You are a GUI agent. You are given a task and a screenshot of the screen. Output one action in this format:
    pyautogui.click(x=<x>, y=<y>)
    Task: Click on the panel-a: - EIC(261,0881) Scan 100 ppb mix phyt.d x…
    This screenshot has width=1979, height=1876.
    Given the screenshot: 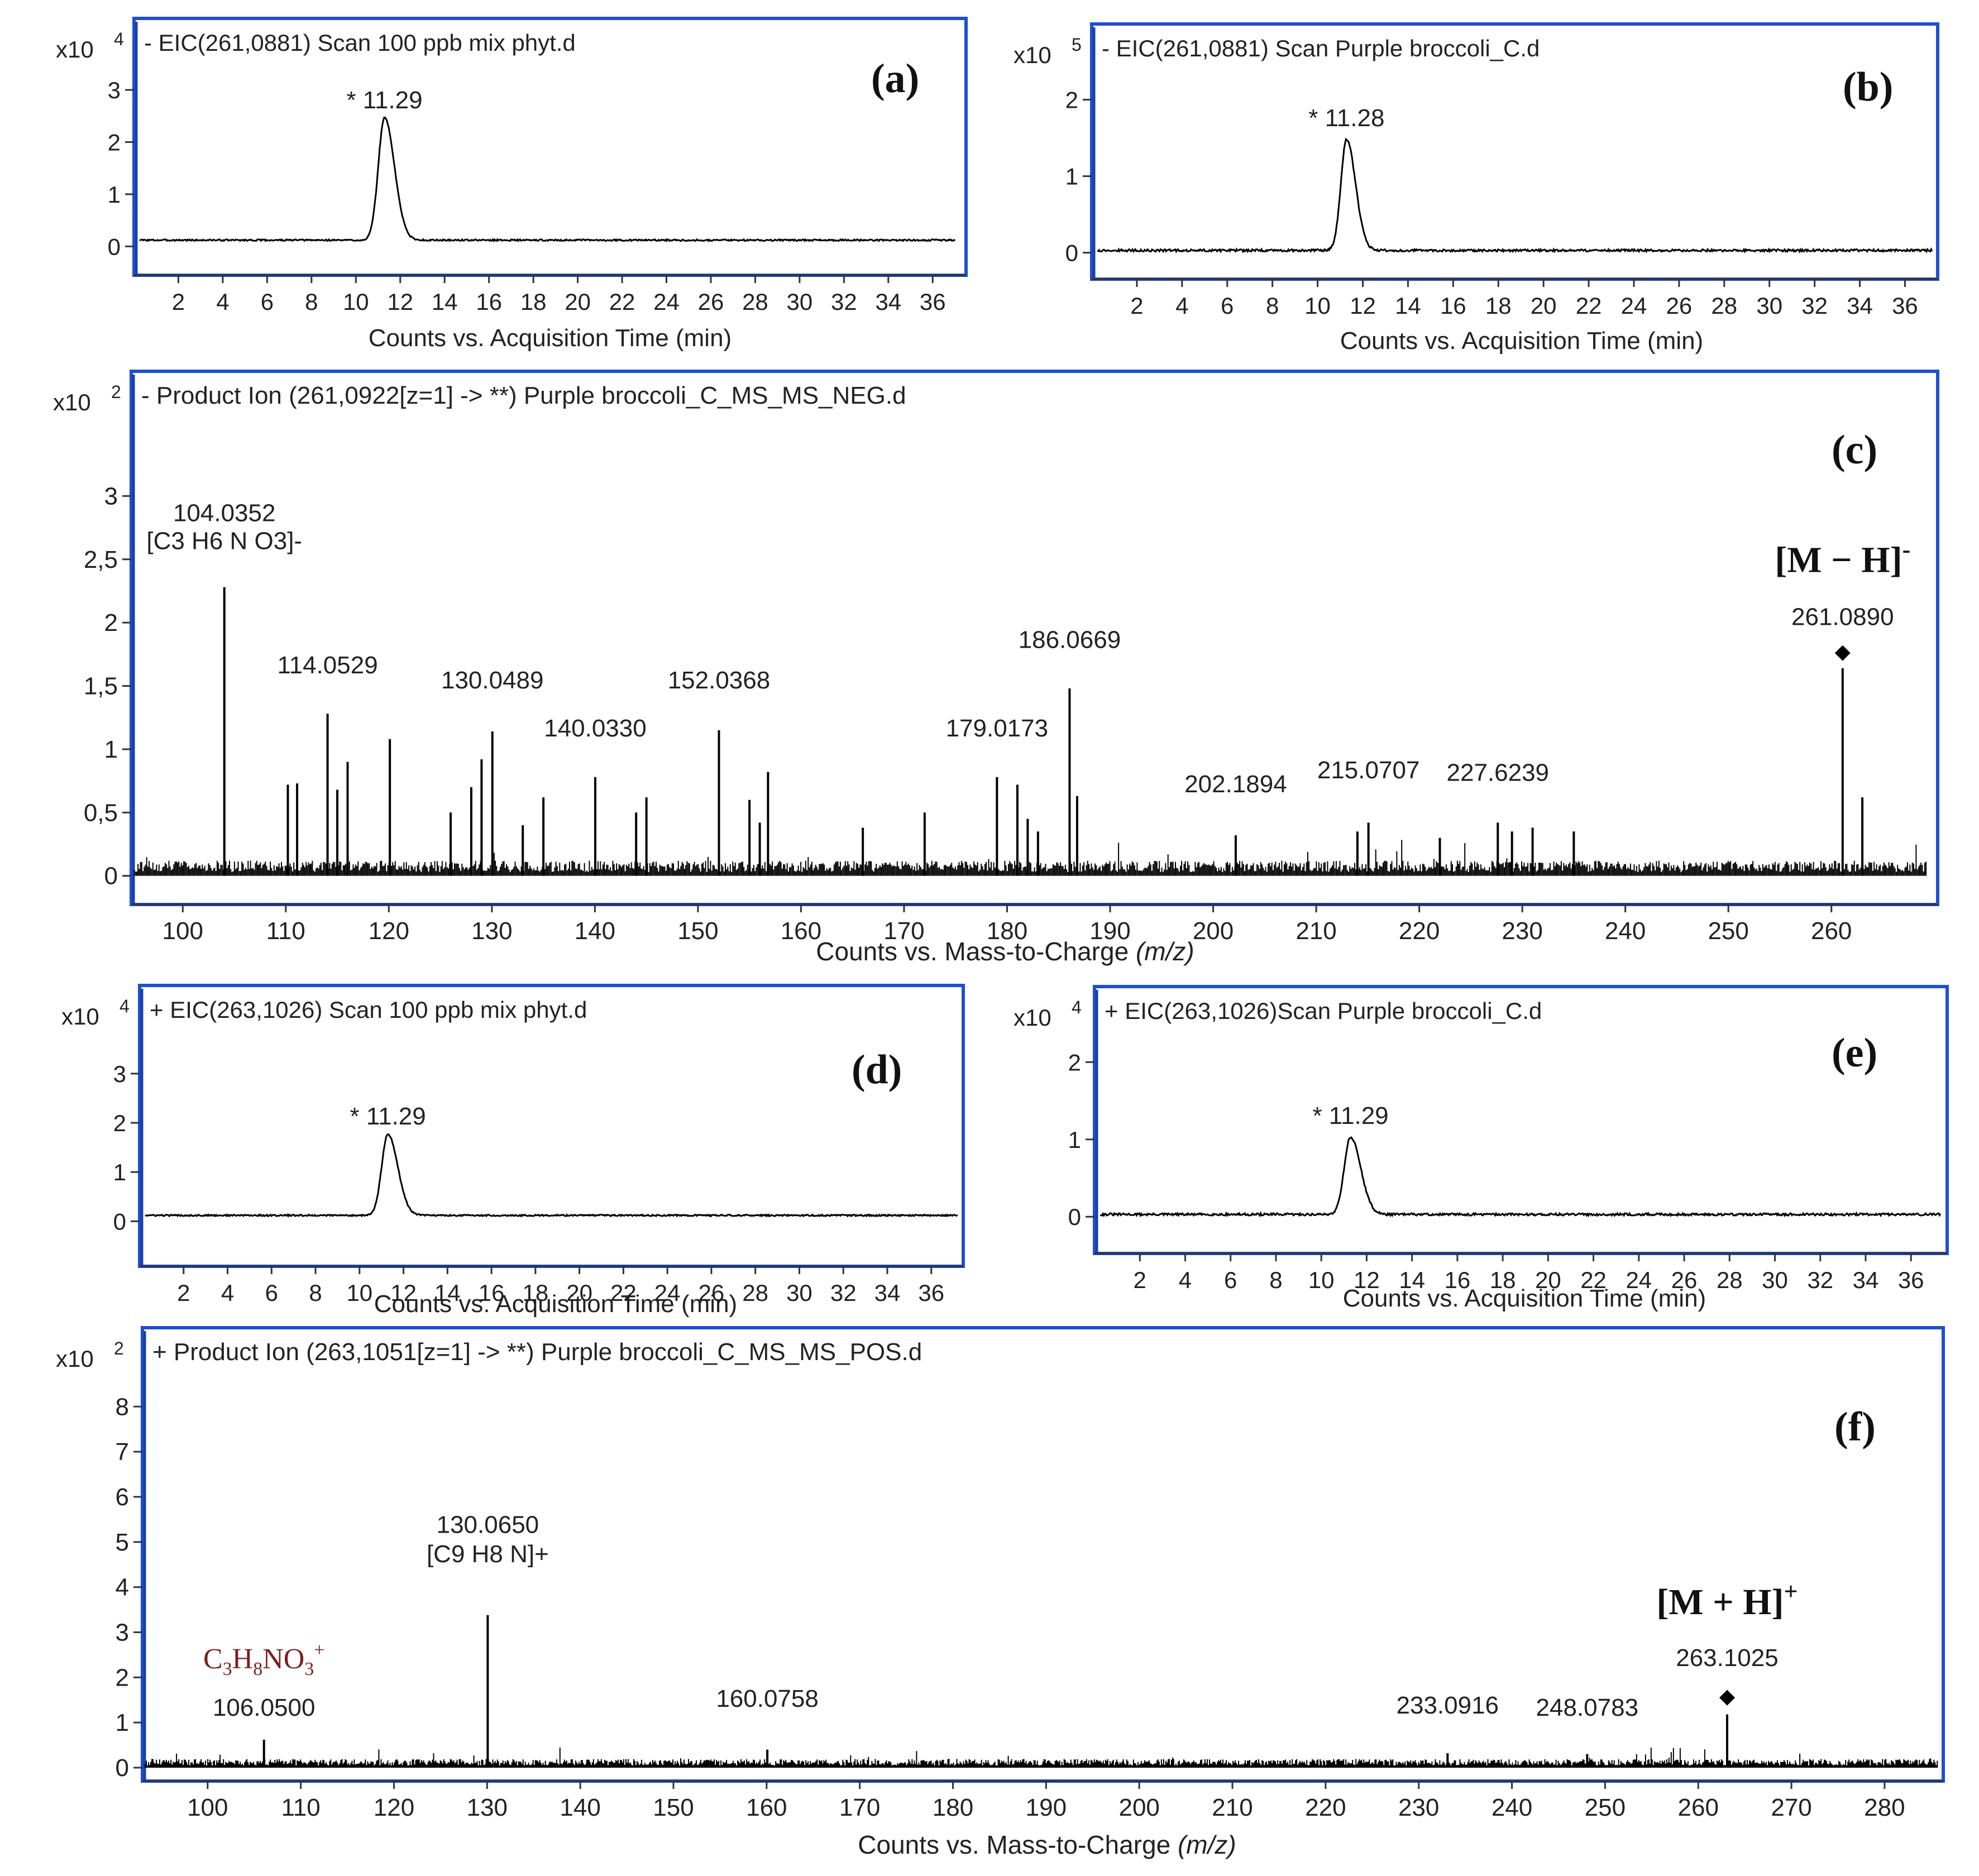 What is the action you would take?
    pyautogui.click(x=512, y=184)
    